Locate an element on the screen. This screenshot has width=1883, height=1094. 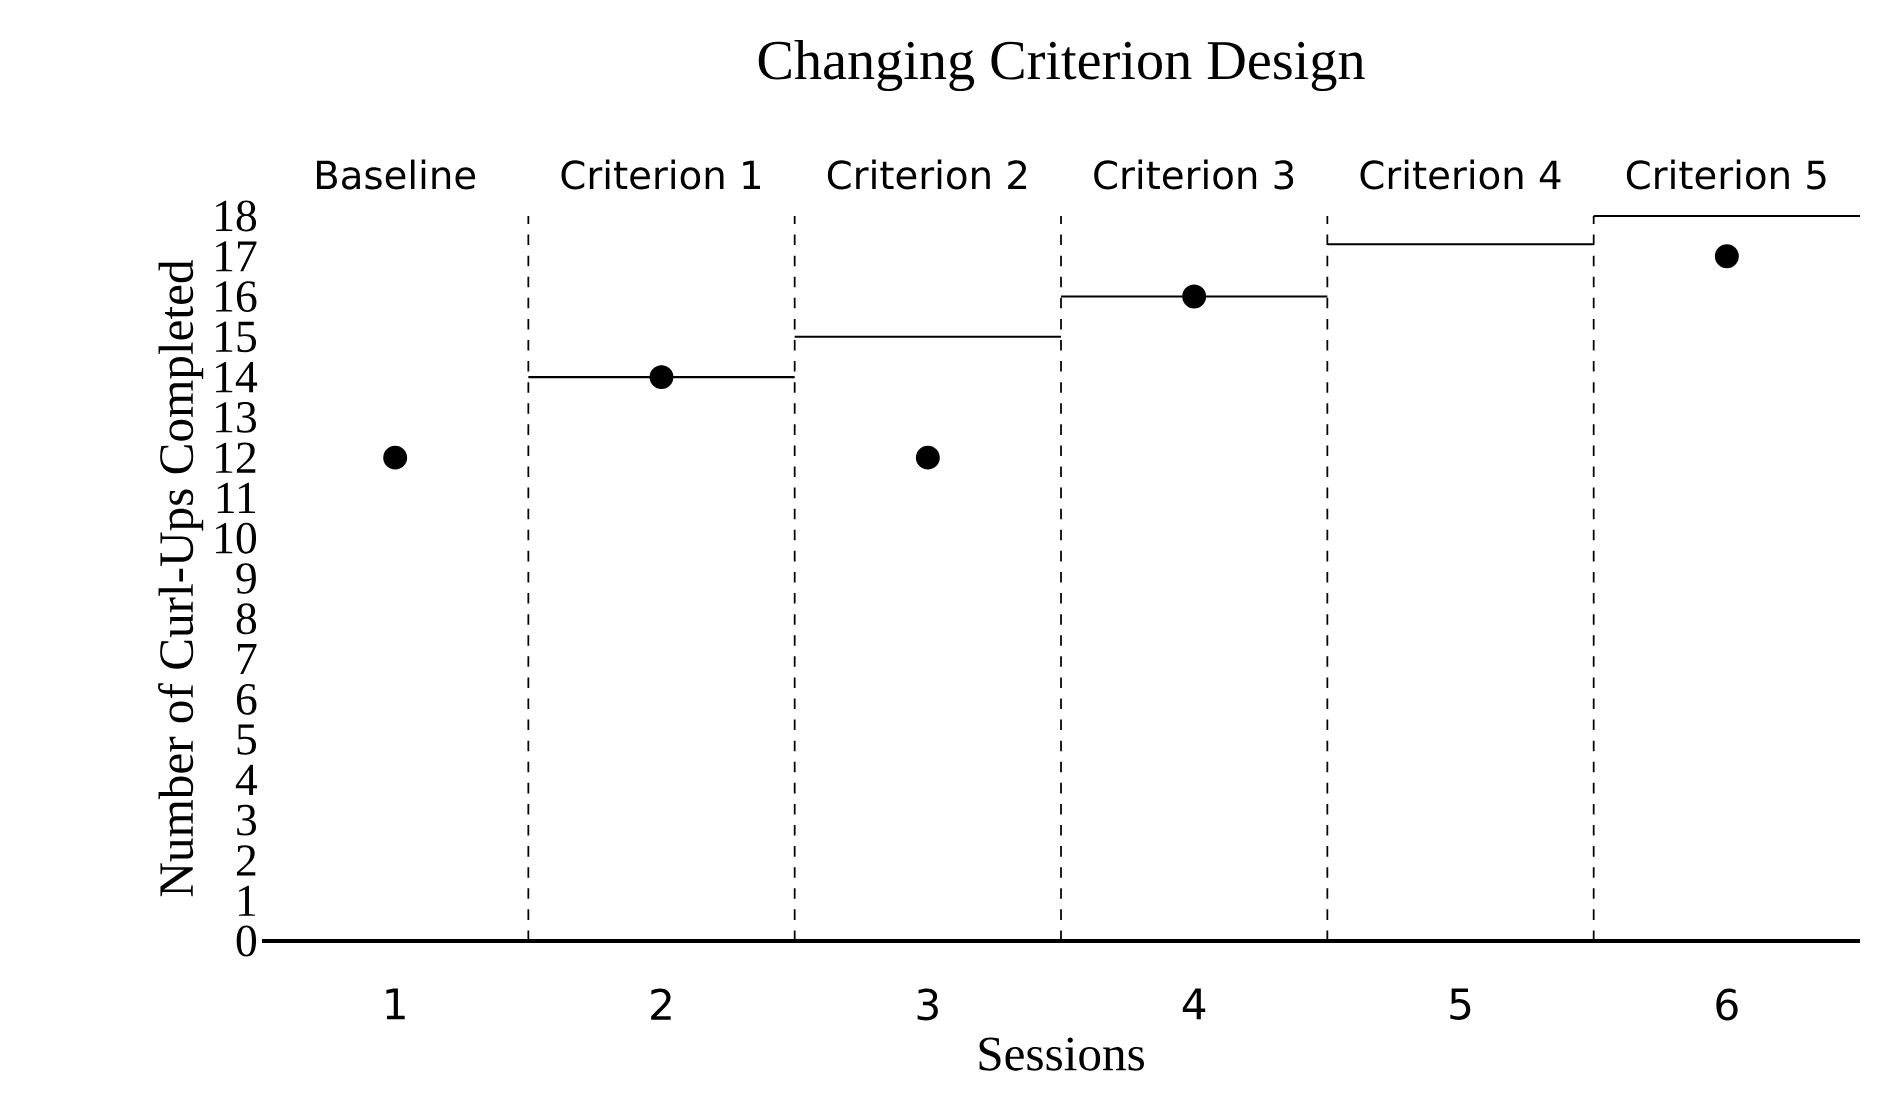
y-tick-label: 0 is located at coordinates (246, 941).